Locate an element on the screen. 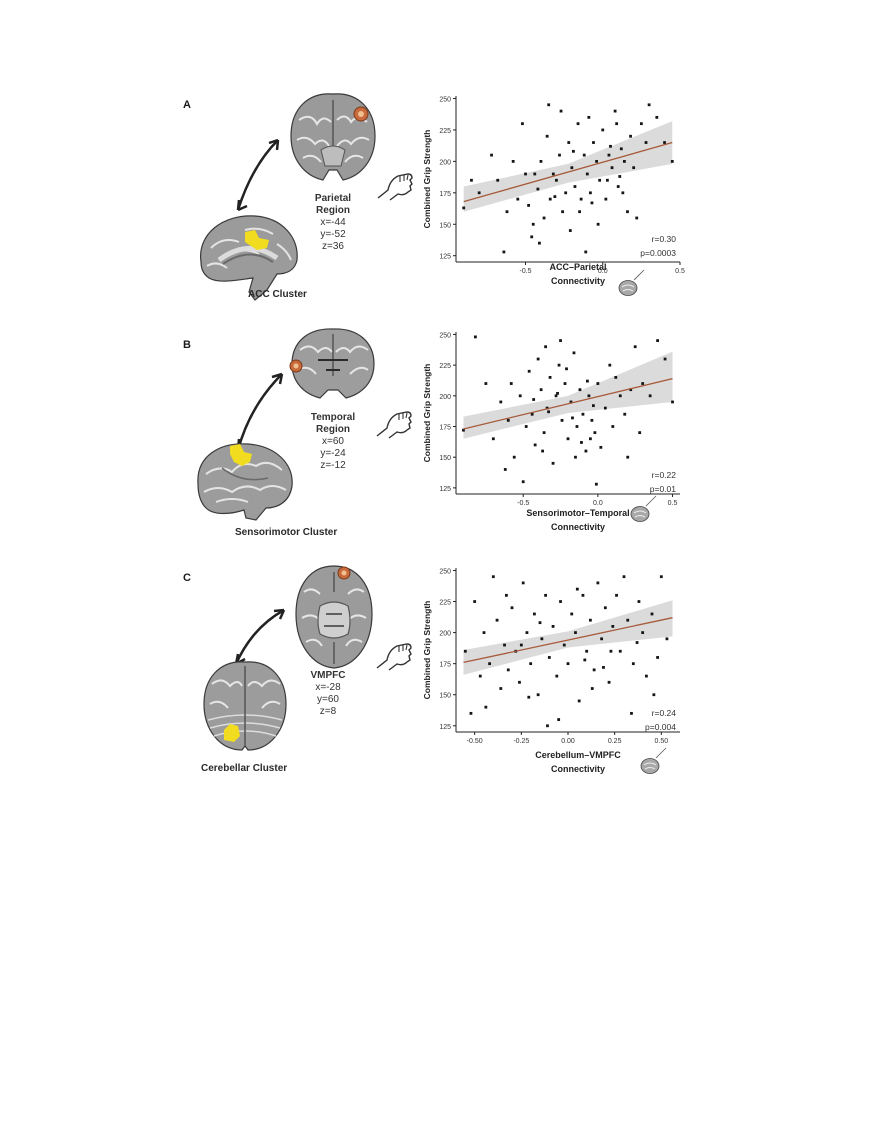 This screenshot has height=1126, width=870. double-arrow-icon is located at coordinates (258, 175).